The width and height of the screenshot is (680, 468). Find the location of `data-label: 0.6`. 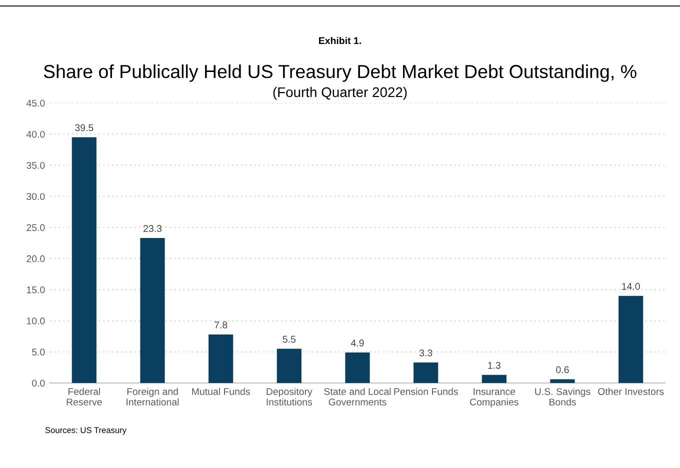

data-label: 0.6 is located at coordinates (562, 370).